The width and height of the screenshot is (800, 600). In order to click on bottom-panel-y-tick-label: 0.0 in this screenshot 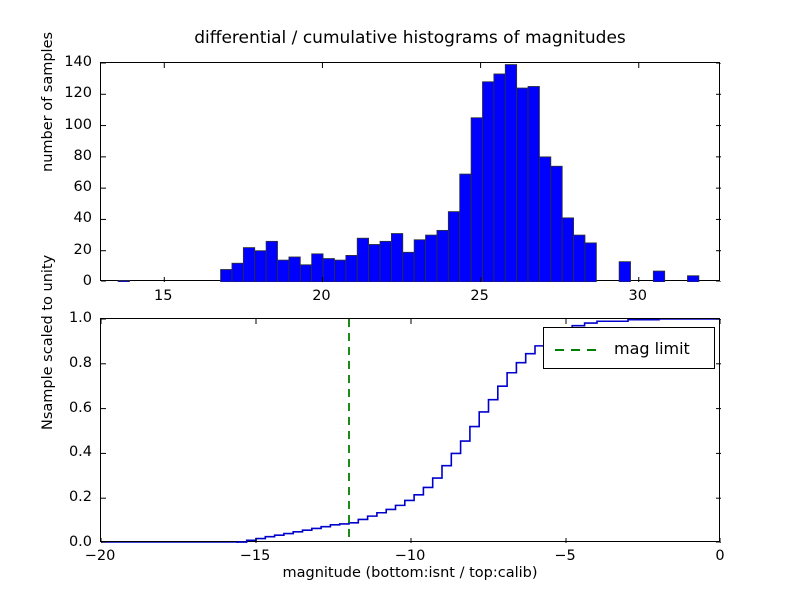, I will do `click(80, 542)`.